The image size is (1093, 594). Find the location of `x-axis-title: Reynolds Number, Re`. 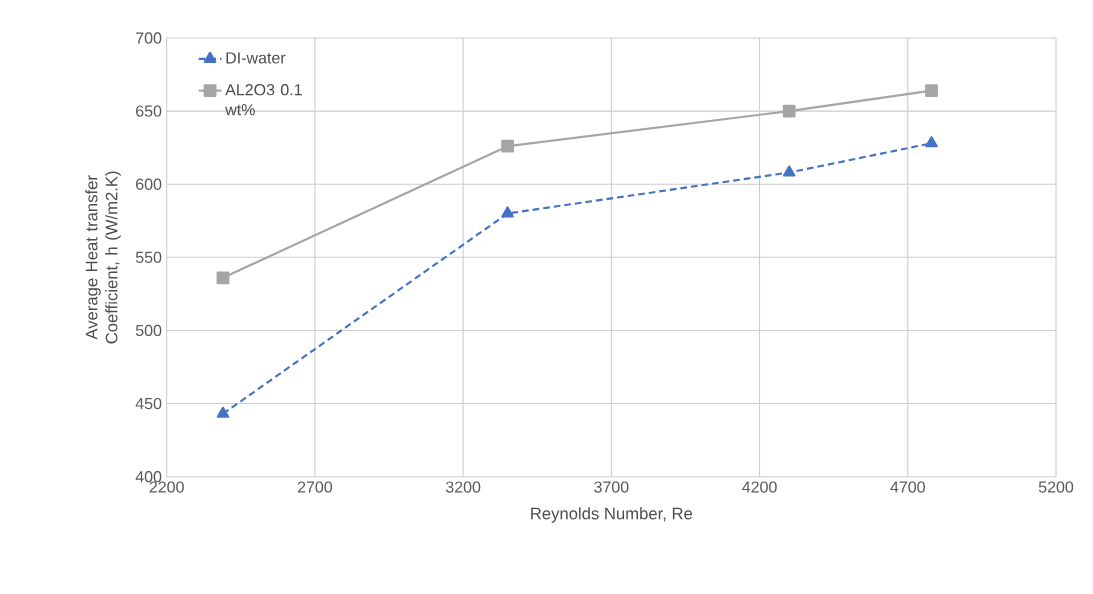

x-axis-title: Reynolds Number, Re is located at coordinates (612, 515).